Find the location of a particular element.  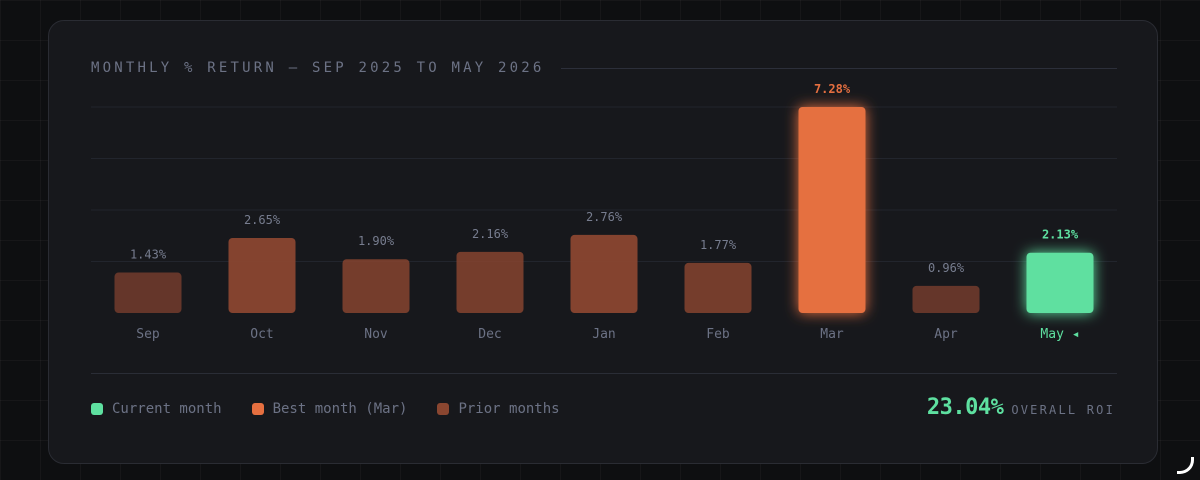

value-label-jan: 2.76% is located at coordinates (604, 217).